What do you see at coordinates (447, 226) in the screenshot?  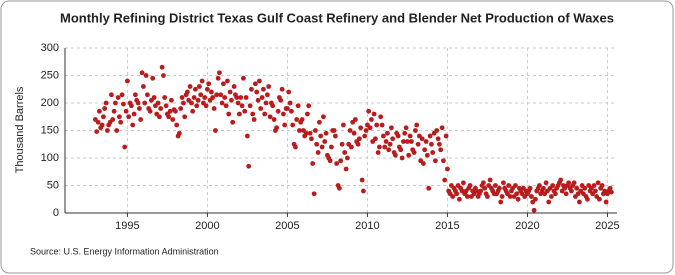 I see `x-tick-label: 2015` at bounding box center [447, 226].